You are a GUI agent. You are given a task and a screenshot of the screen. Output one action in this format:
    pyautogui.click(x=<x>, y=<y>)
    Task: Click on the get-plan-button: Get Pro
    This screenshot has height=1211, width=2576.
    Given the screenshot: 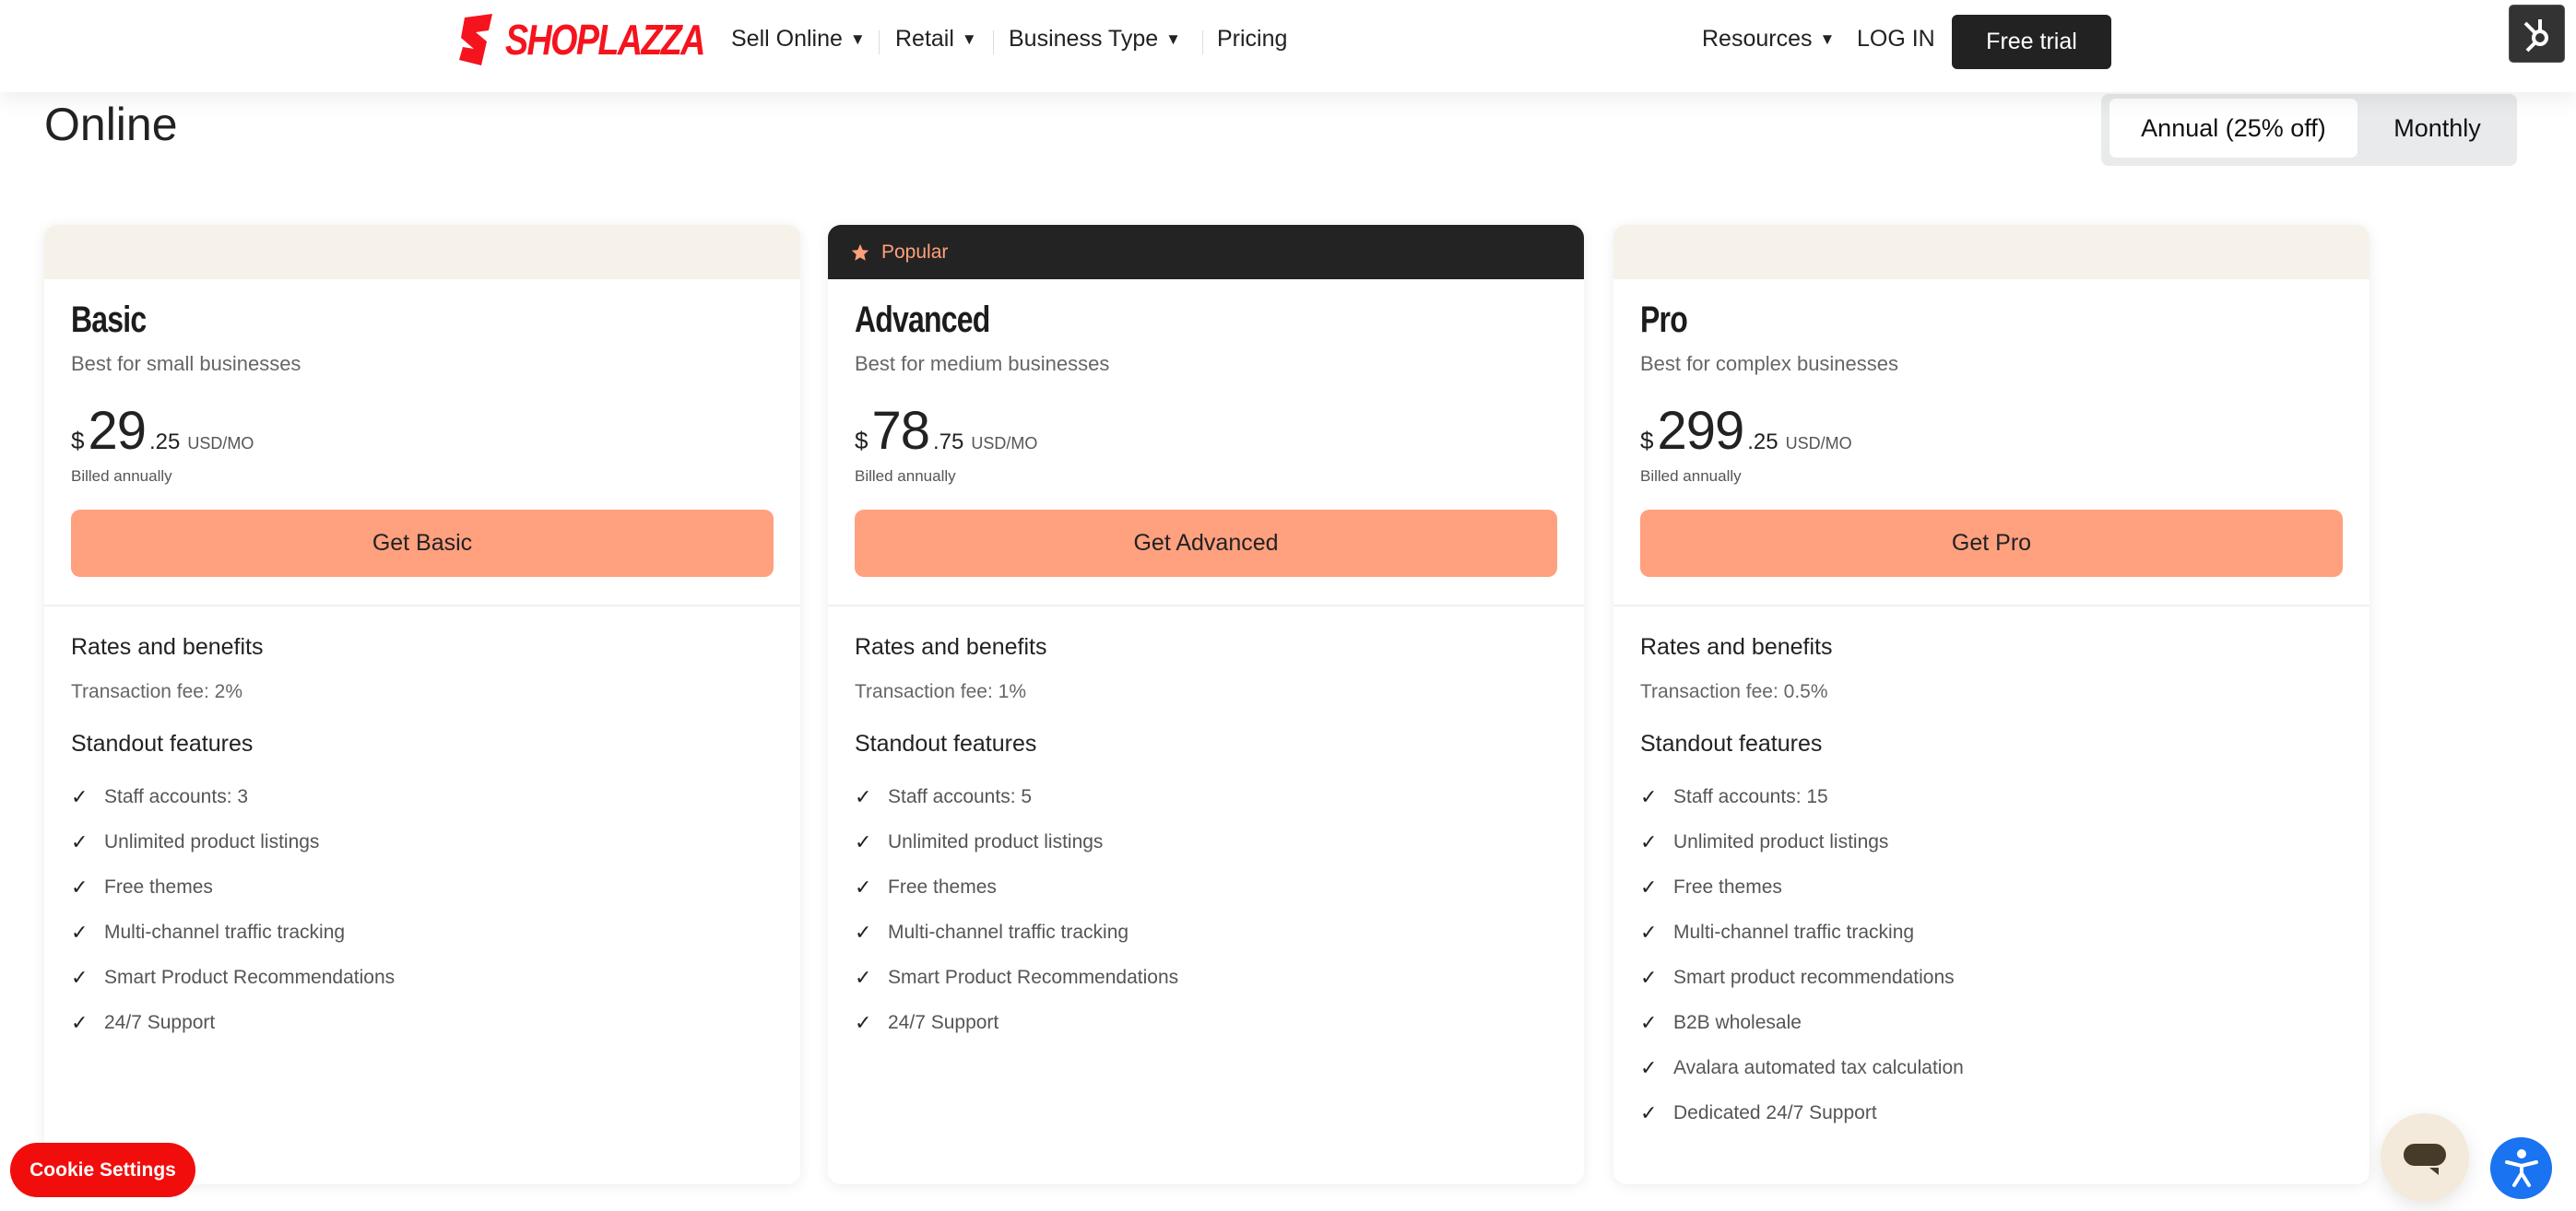 What is the action you would take?
    pyautogui.click(x=1991, y=543)
    